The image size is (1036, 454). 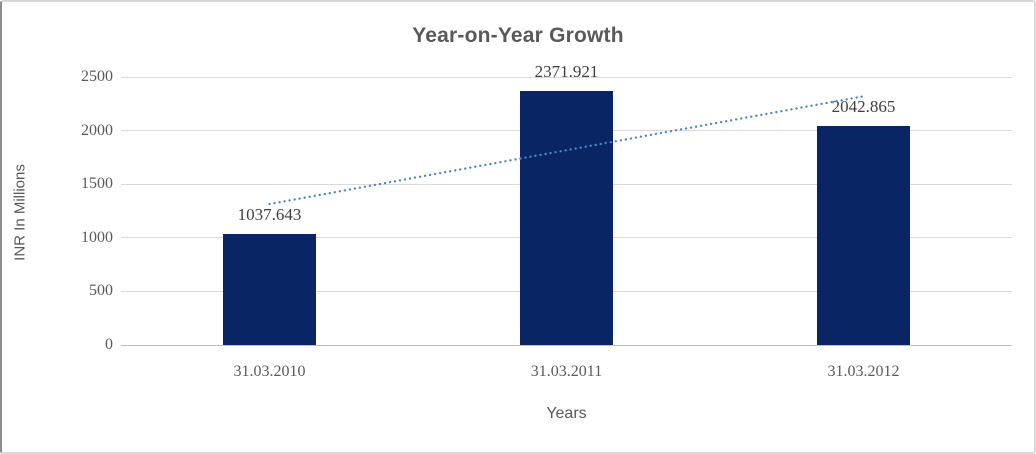 What do you see at coordinates (97, 76) in the screenshot?
I see `y-tick-label: 2500` at bounding box center [97, 76].